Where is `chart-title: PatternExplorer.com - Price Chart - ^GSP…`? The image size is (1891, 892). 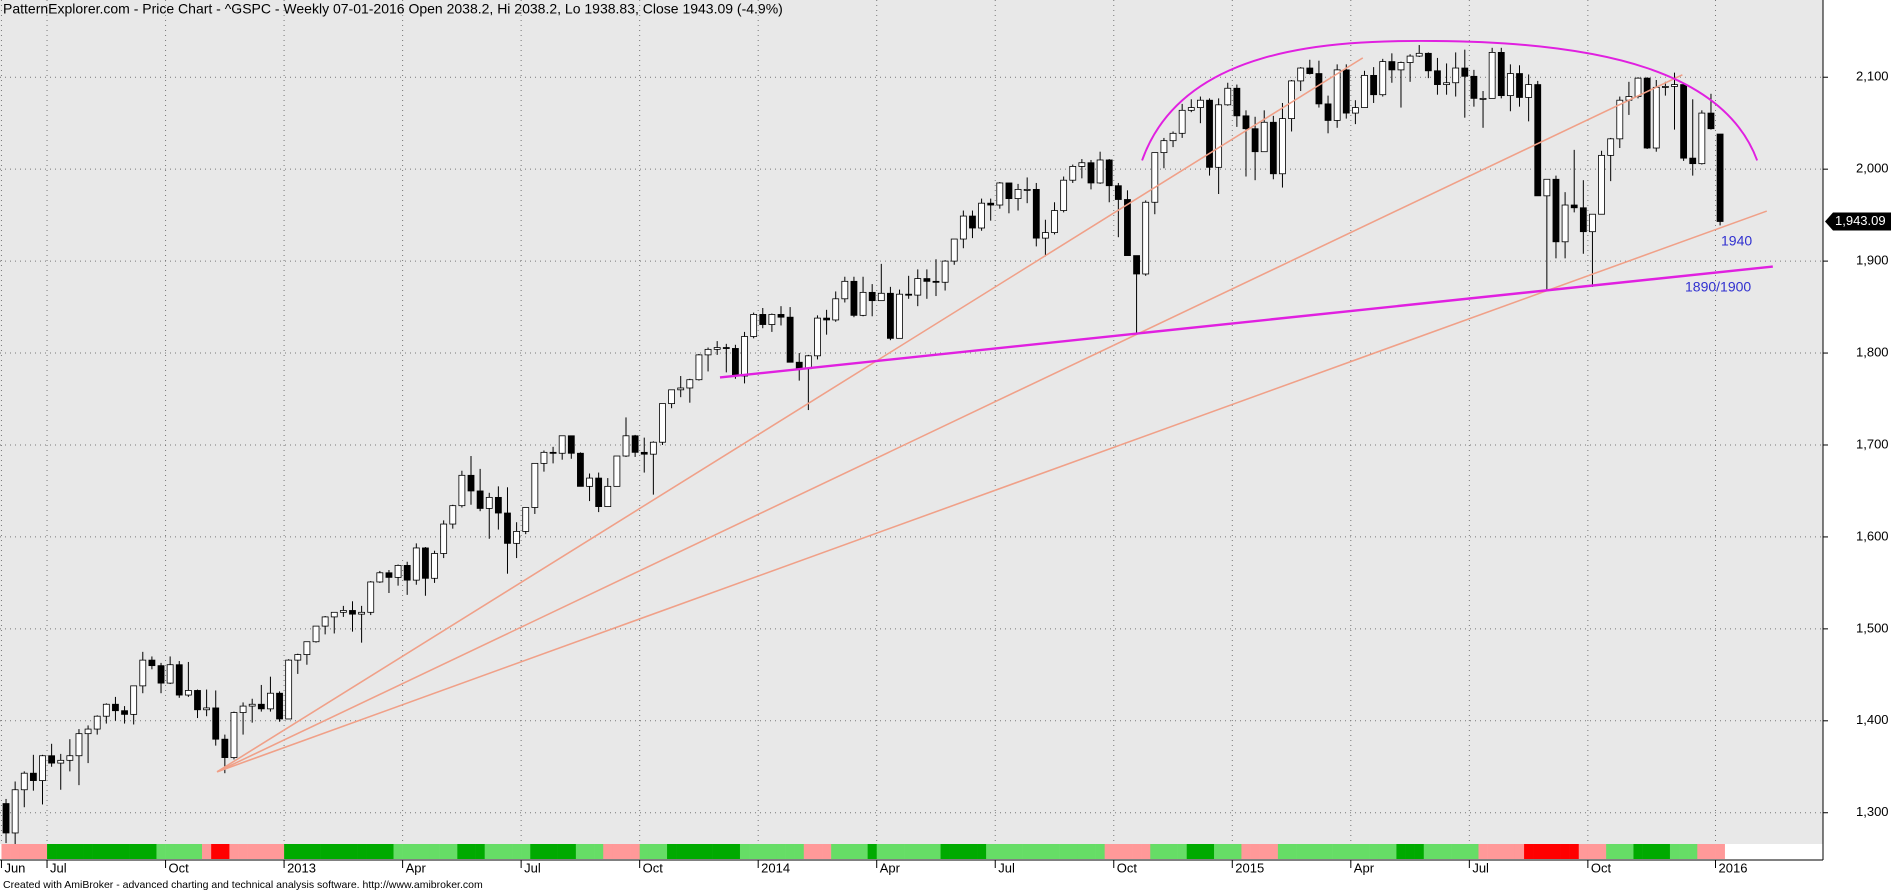
chart-title: PatternExplorer.com - Price Chart - ^GSP… is located at coordinates (393, 9).